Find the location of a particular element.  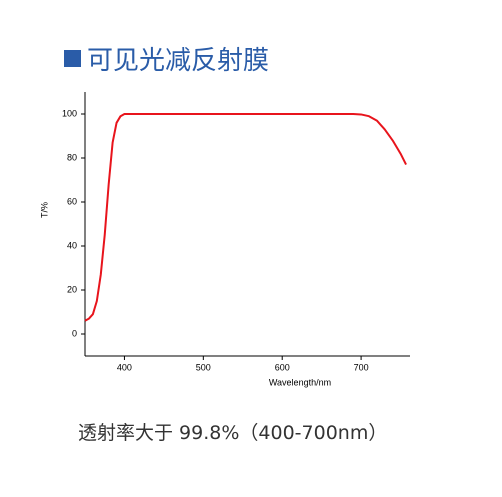

x-tick-label: 500 is located at coordinates (203, 367).